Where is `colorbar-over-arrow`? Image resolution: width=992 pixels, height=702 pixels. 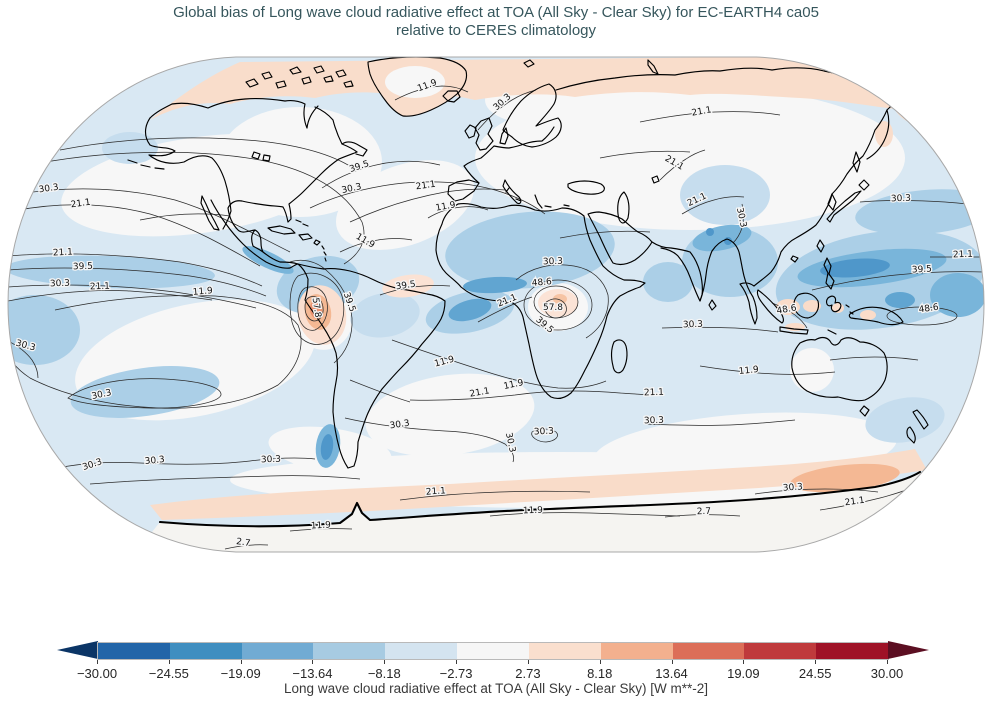 colorbar-over-arrow is located at coordinates (908, 650).